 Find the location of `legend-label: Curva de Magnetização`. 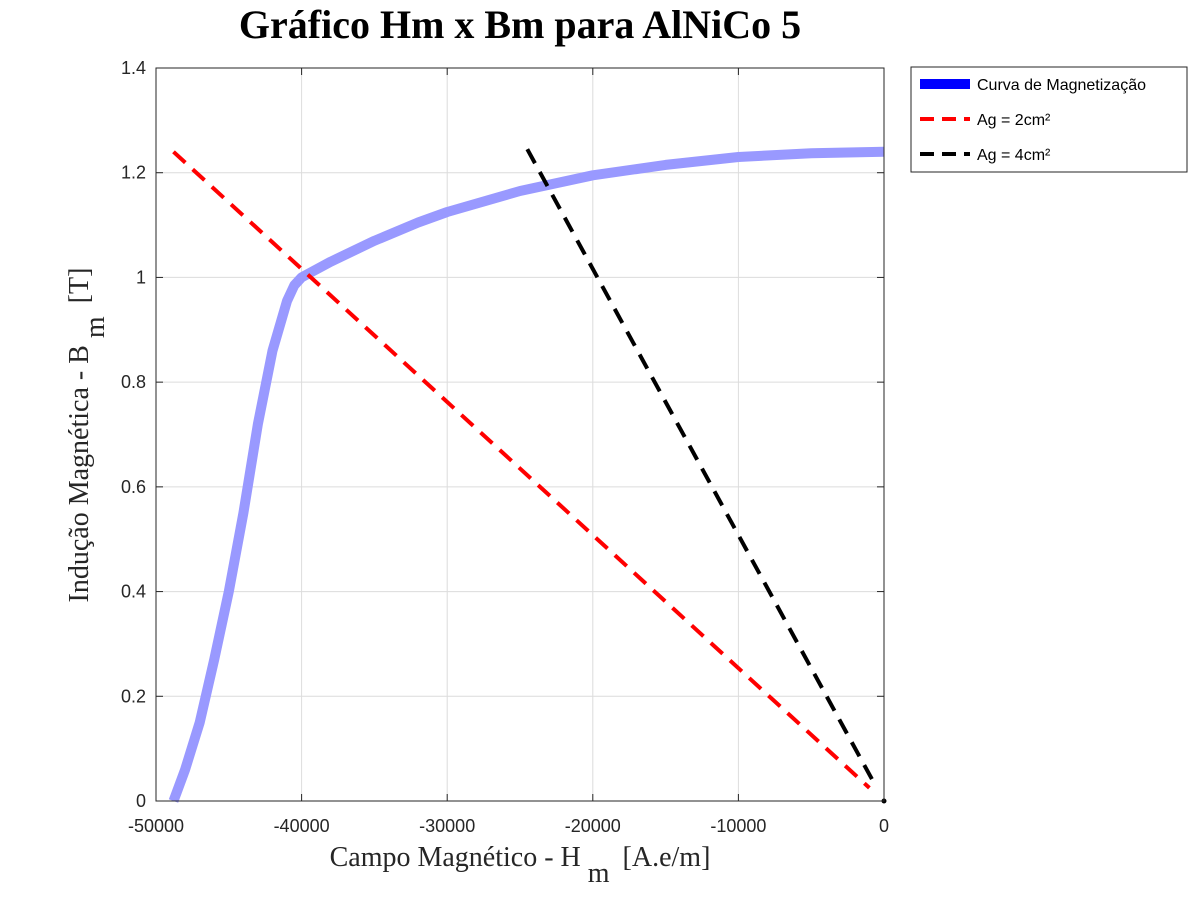

legend-label: Curva de Magnetização is located at coordinates (1061, 85).